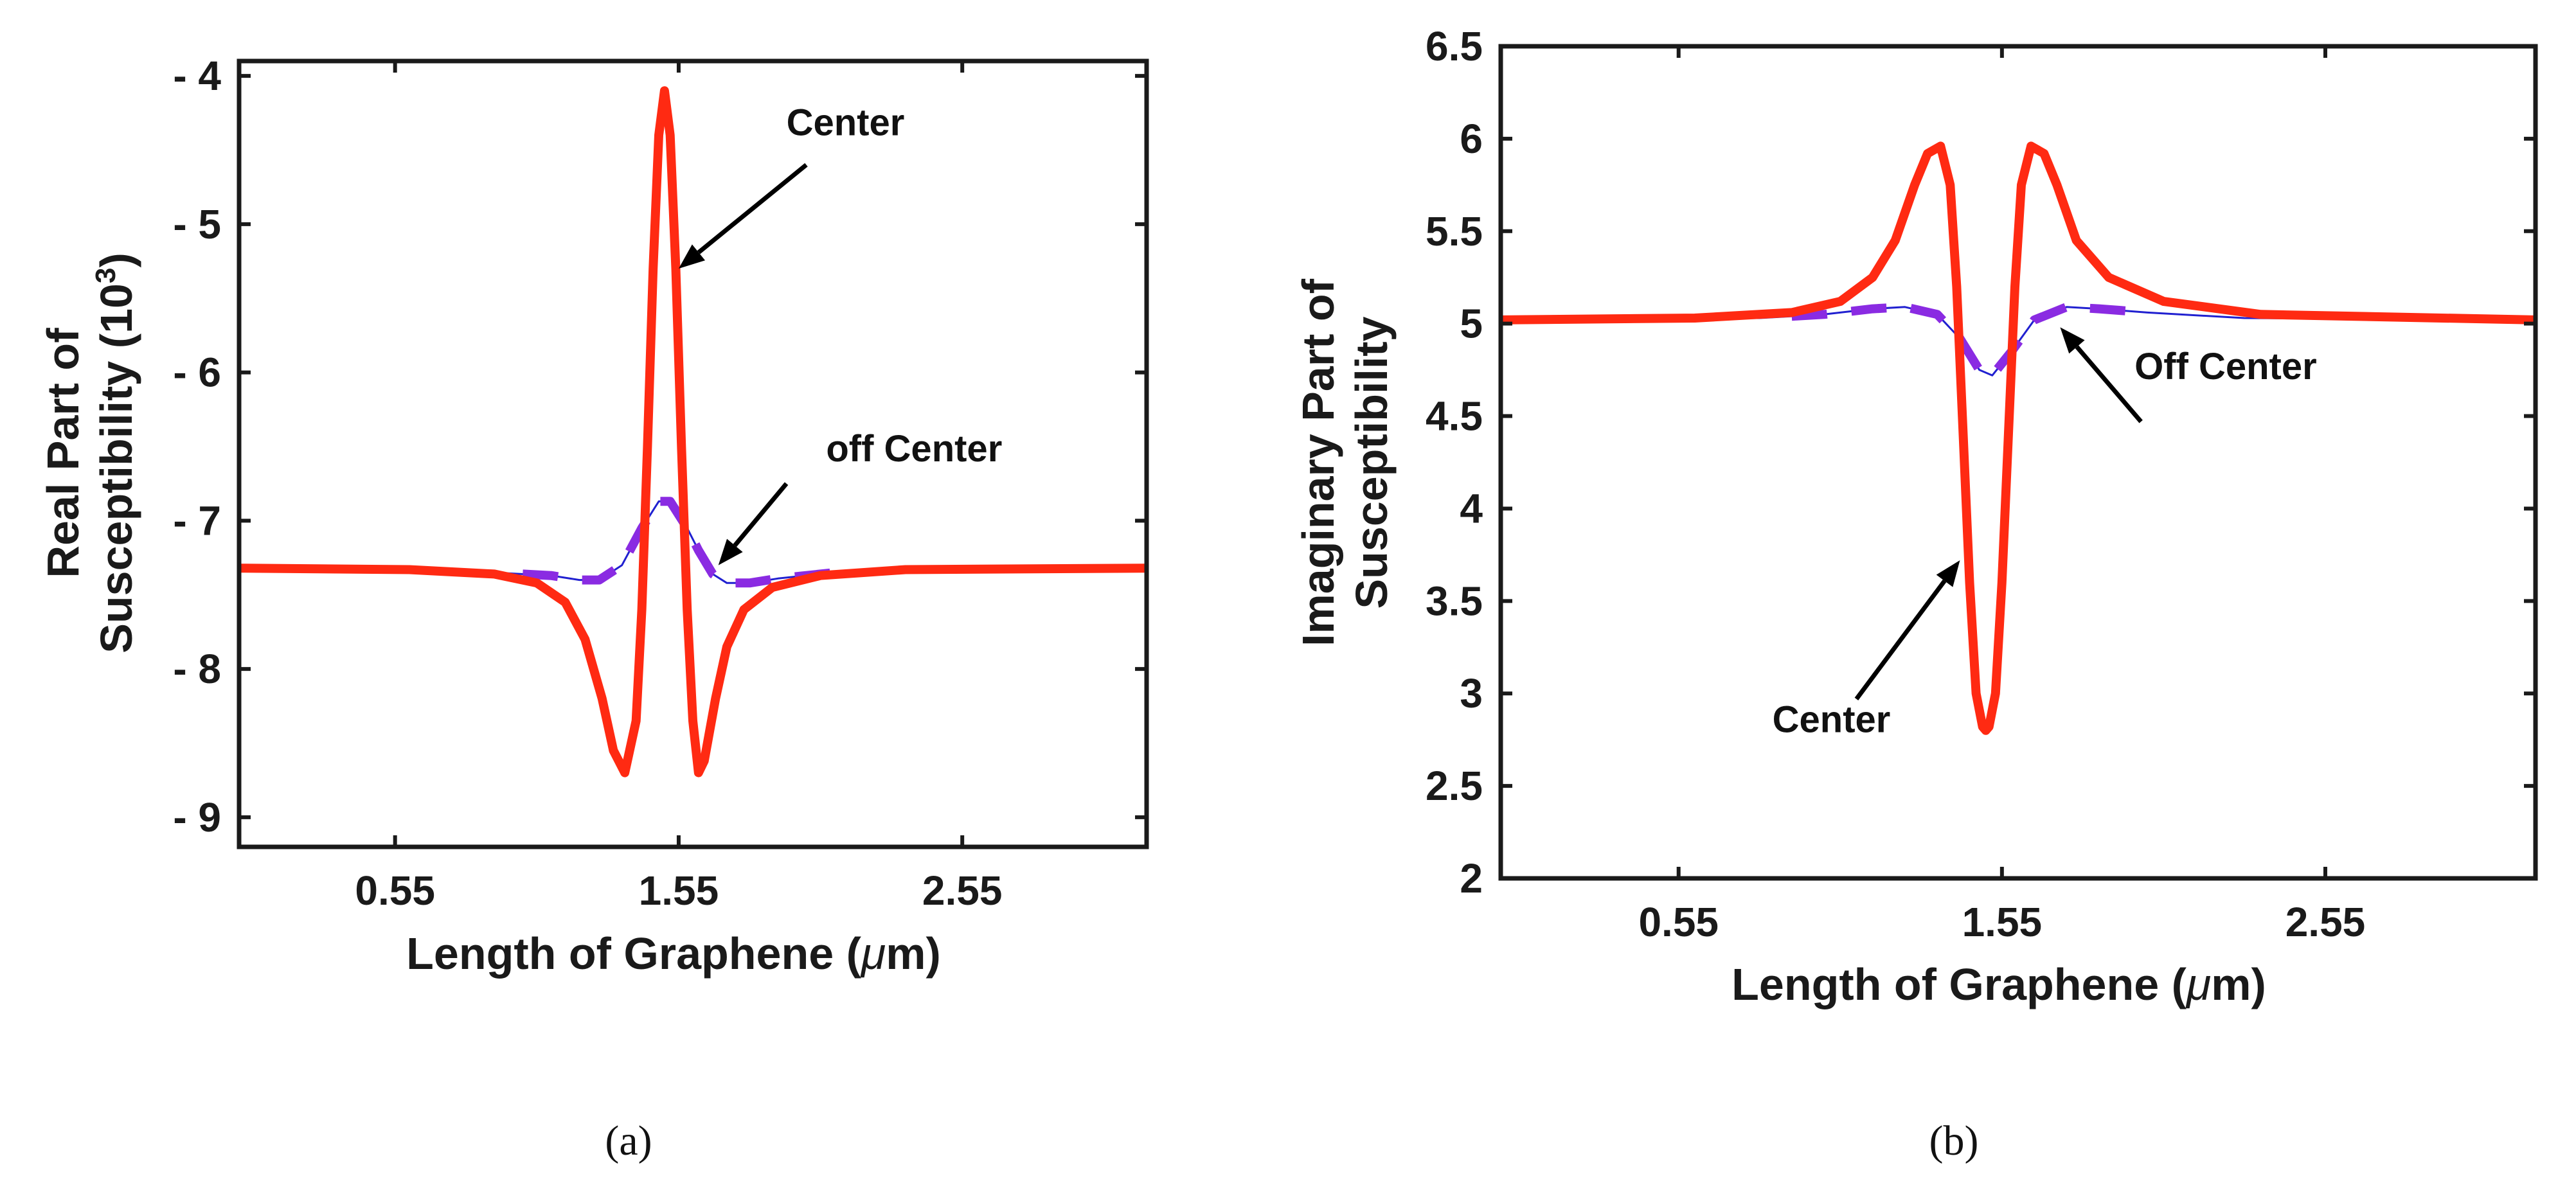  Describe the element at coordinates (63, 453) in the screenshot. I see `chart0-ylabel-line-1: Real Part of` at that location.